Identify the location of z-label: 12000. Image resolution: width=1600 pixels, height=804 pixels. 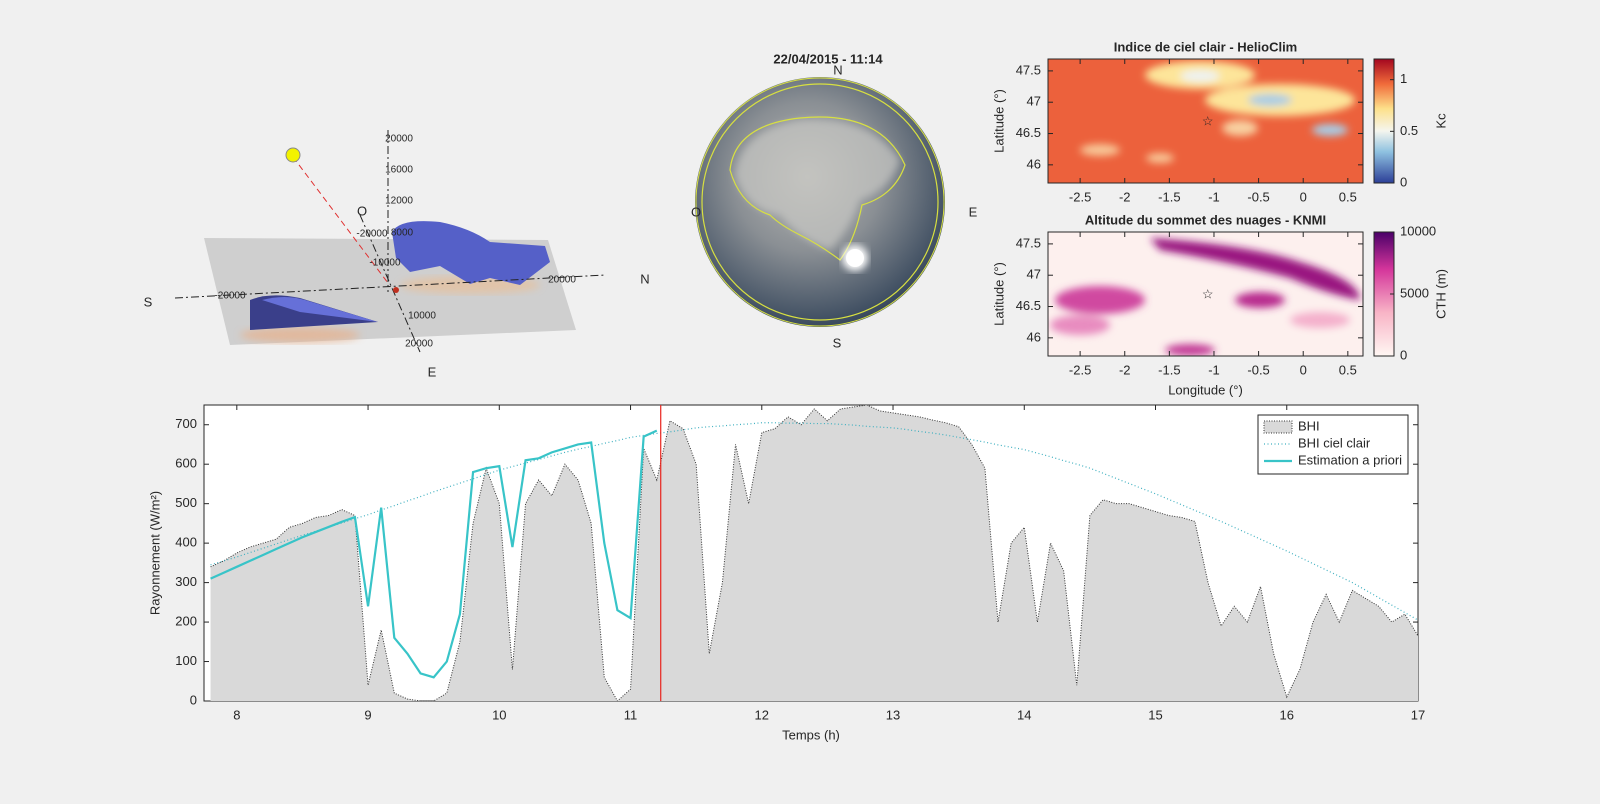
(399, 201).